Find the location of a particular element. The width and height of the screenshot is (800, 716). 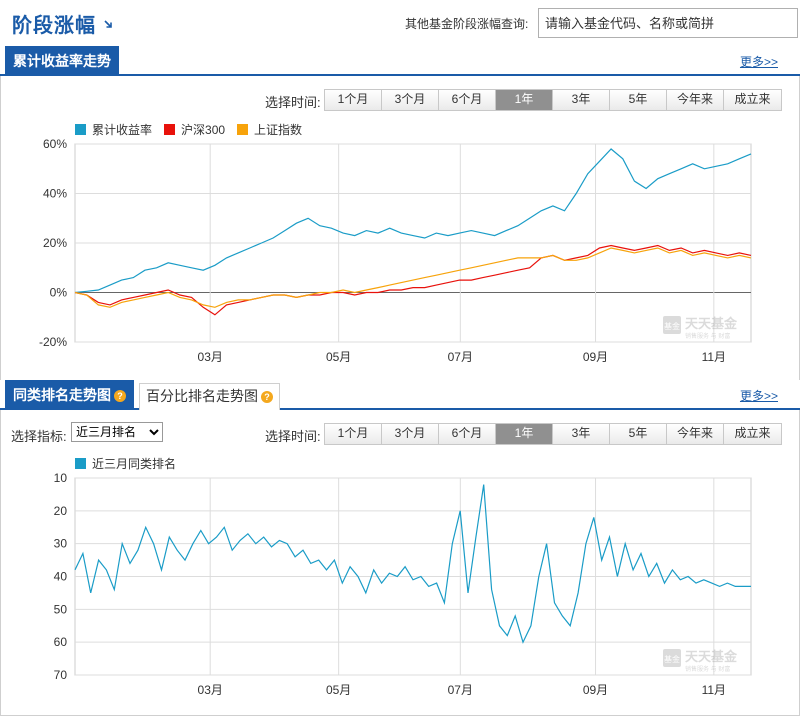

page-title: 阶段涨幅 is located at coordinates (54, 26).